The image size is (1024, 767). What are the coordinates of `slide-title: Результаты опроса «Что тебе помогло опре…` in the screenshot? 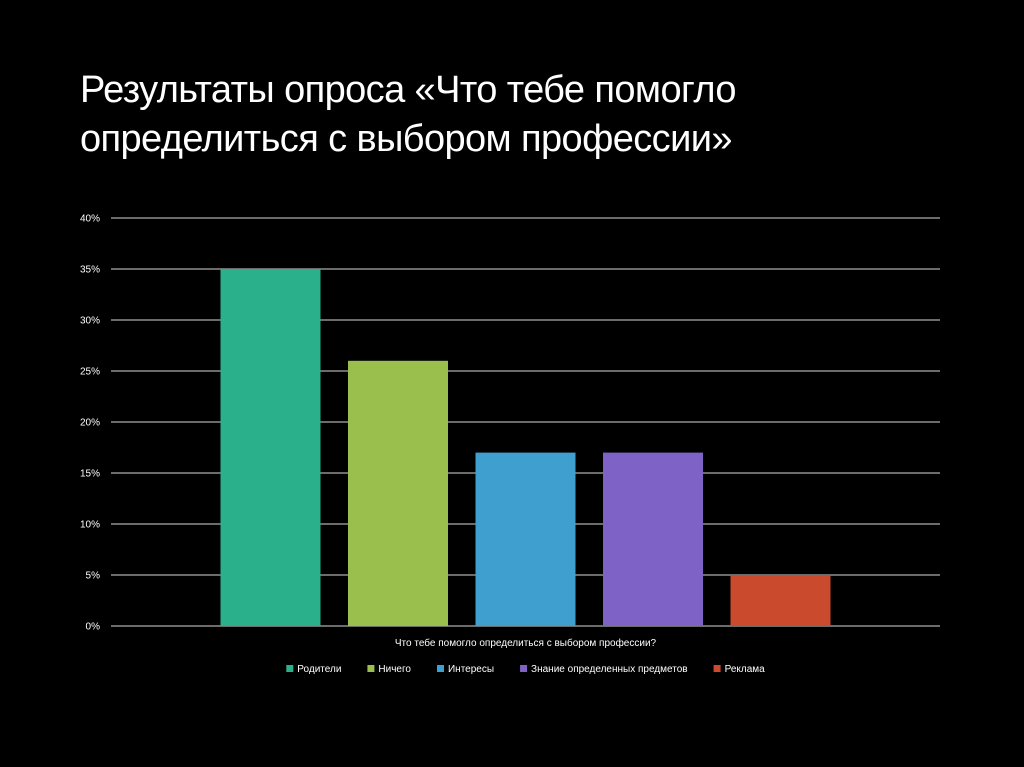 It's located at (408, 114).